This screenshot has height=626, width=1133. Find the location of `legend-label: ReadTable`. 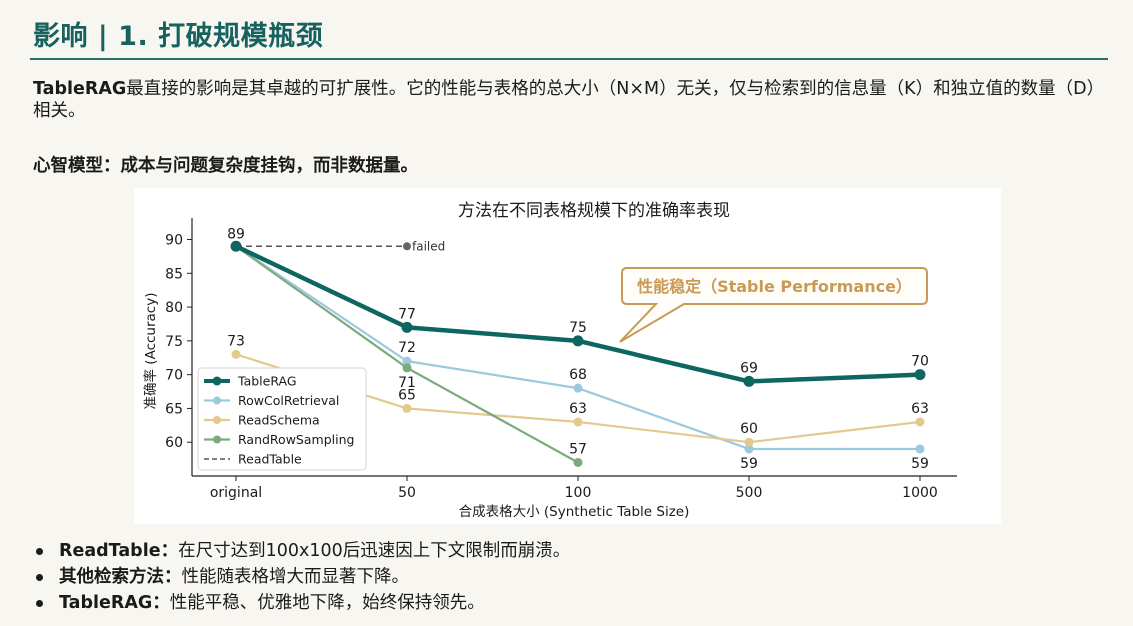

legend-label: ReadTable is located at coordinates (270, 459).